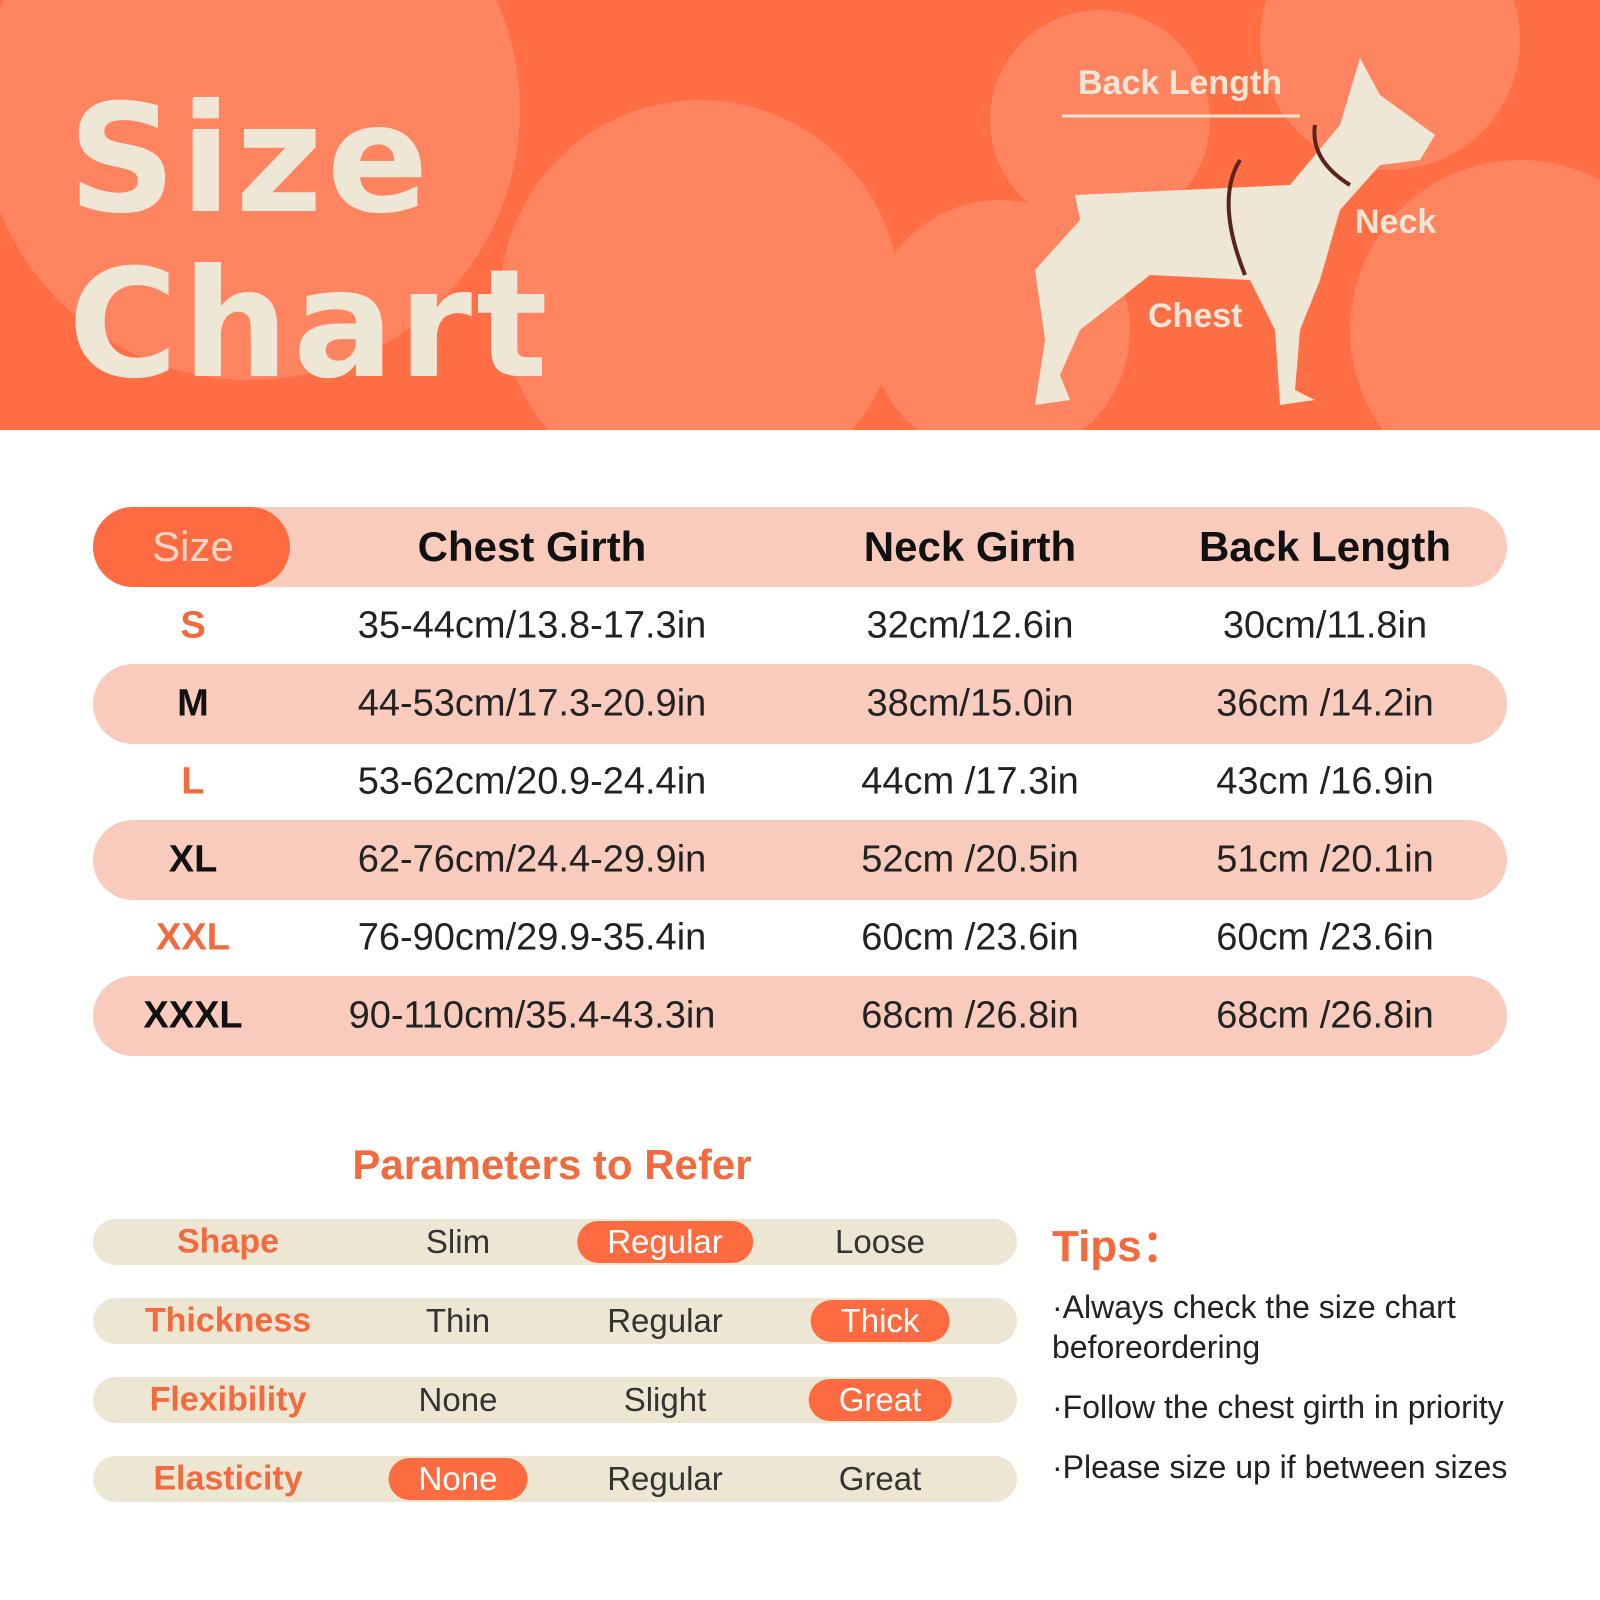 The height and width of the screenshot is (1600, 1600). Describe the element at coordinates (552, 1164) in the screenshot. I see `parameters-title: Parameters to Refer` at that location.